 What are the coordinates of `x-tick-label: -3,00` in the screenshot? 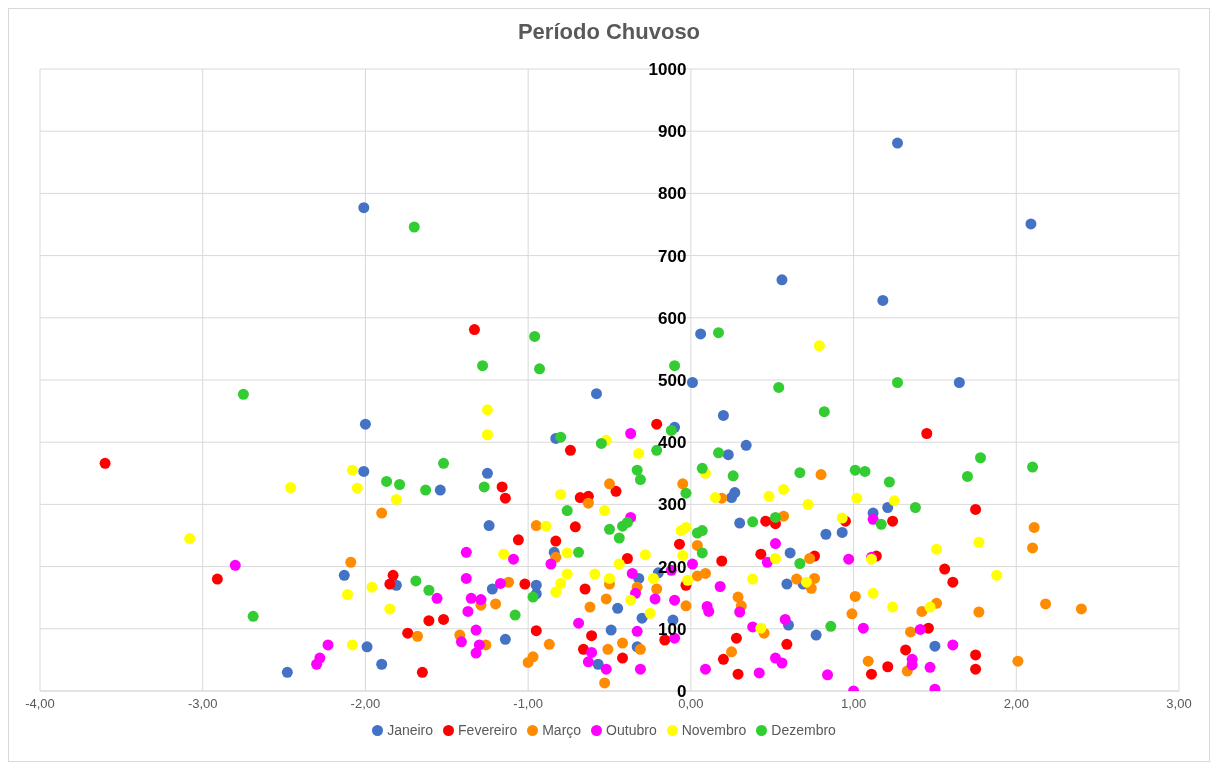 It's located at (202, 704).